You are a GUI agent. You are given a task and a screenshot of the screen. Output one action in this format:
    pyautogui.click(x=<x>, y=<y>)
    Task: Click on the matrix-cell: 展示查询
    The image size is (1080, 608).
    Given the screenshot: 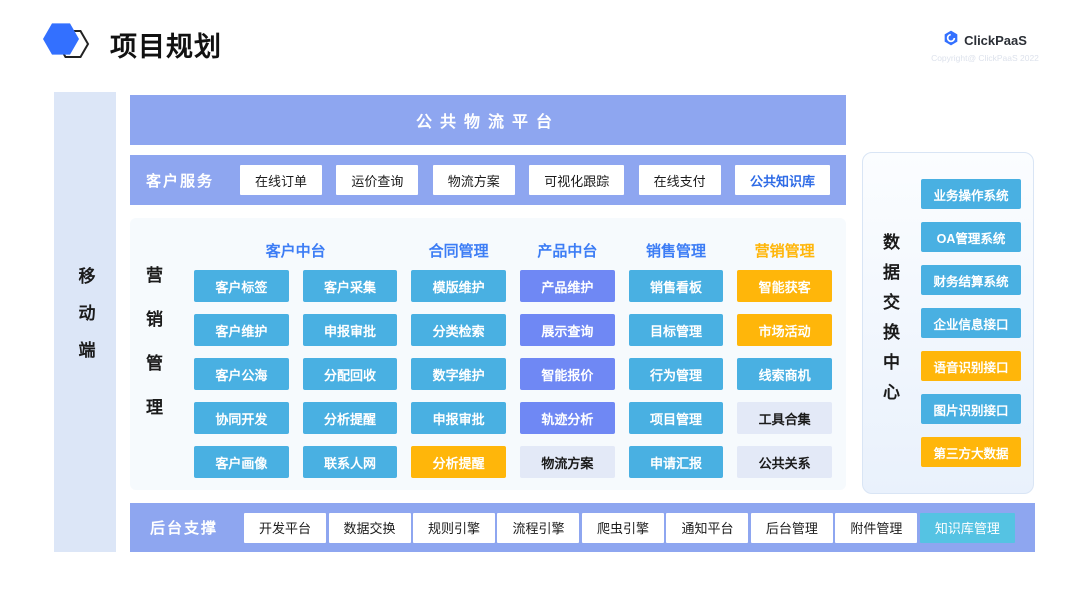 What is the action you would take?
    pyautogui.click(x=567, y=330)
    